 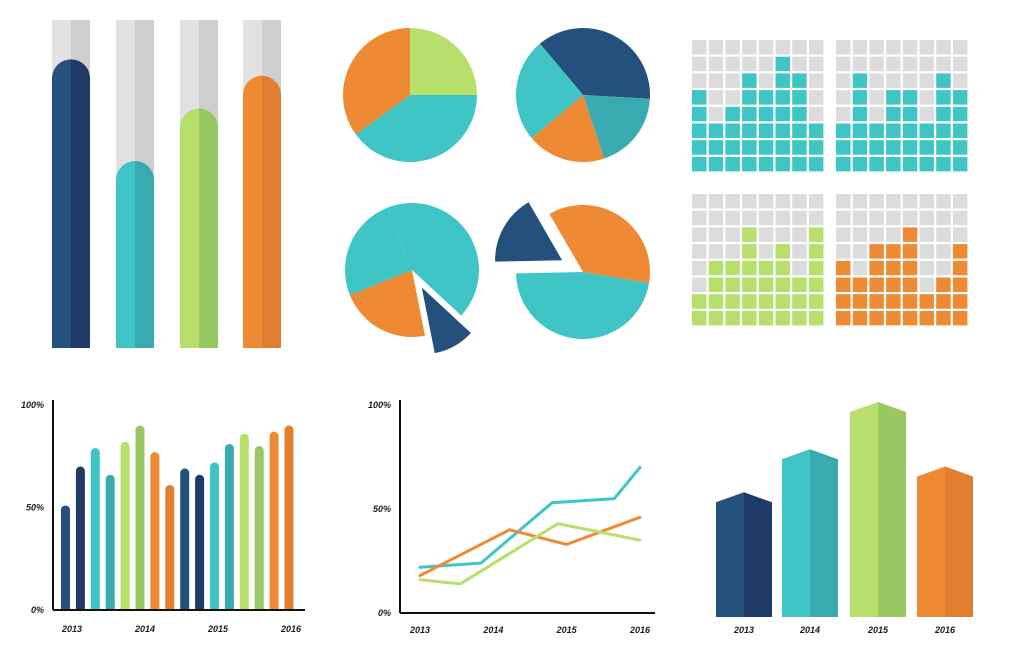 What do you see at coordinates (71, 629) in the screenshot?
I see `x-tick-label: 2013` at bounding box center [71, 629].